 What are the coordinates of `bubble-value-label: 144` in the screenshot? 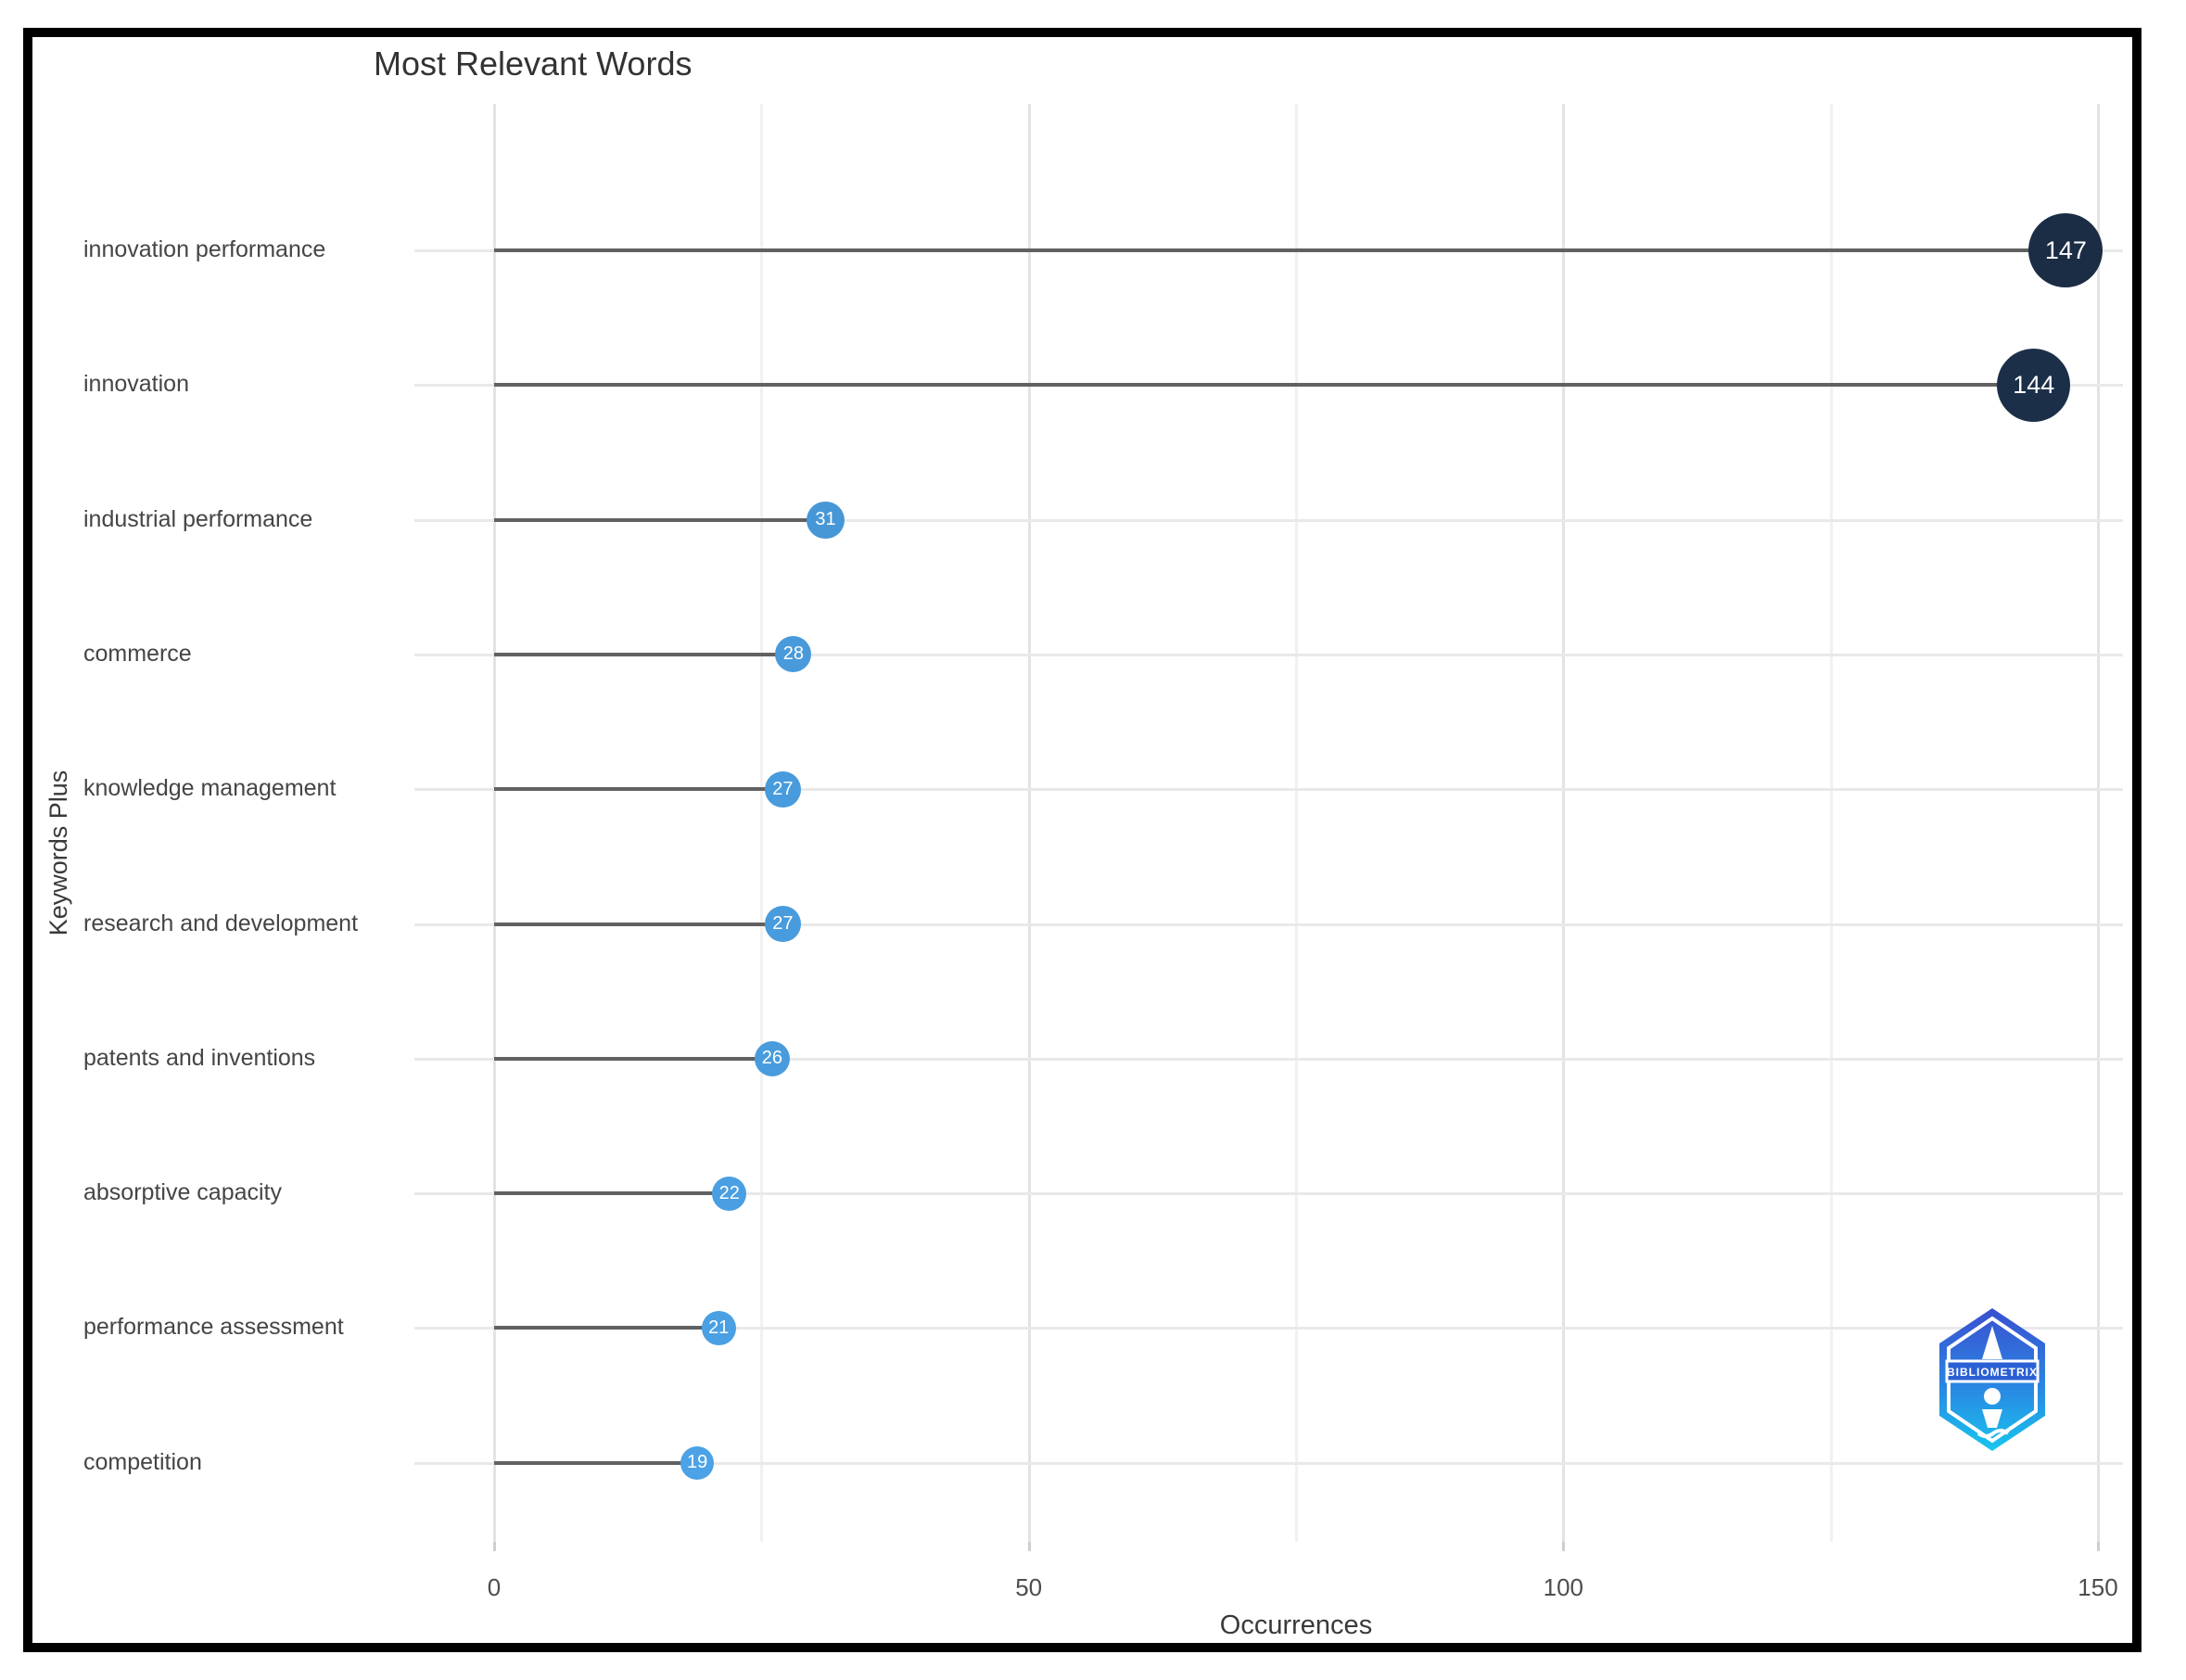 It's located at (2034, 384).